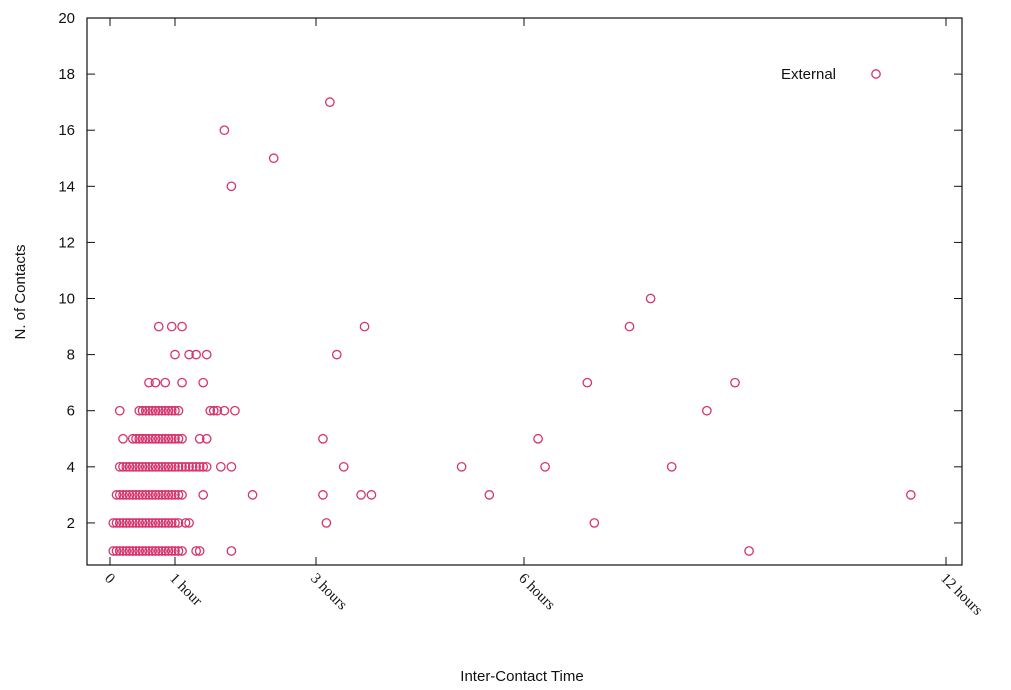 Image resolution: width=1011 pixels, height=690 pixels. I want to click on y-tick-label: 6, so click(71, 411).